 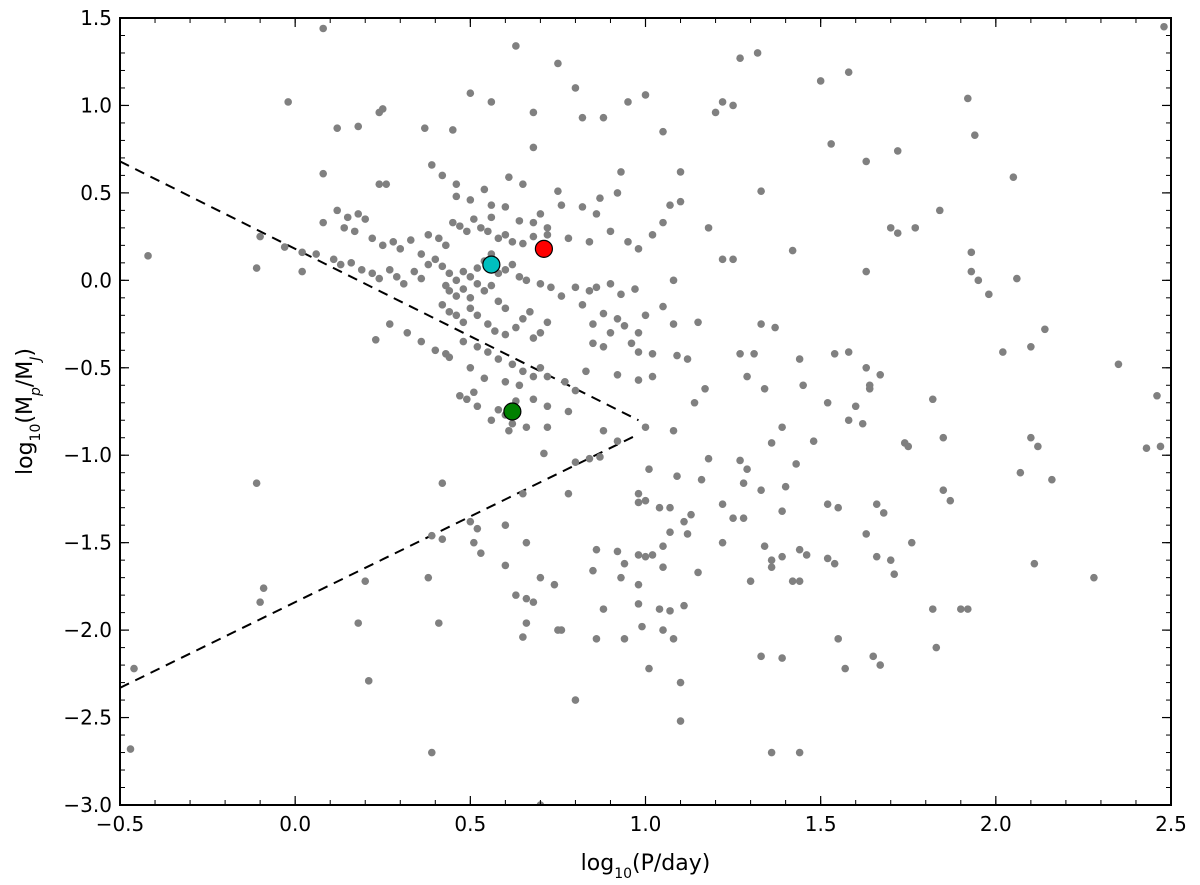 I want to click on y-tick-label: 0.0, so click(x=96, y=280).